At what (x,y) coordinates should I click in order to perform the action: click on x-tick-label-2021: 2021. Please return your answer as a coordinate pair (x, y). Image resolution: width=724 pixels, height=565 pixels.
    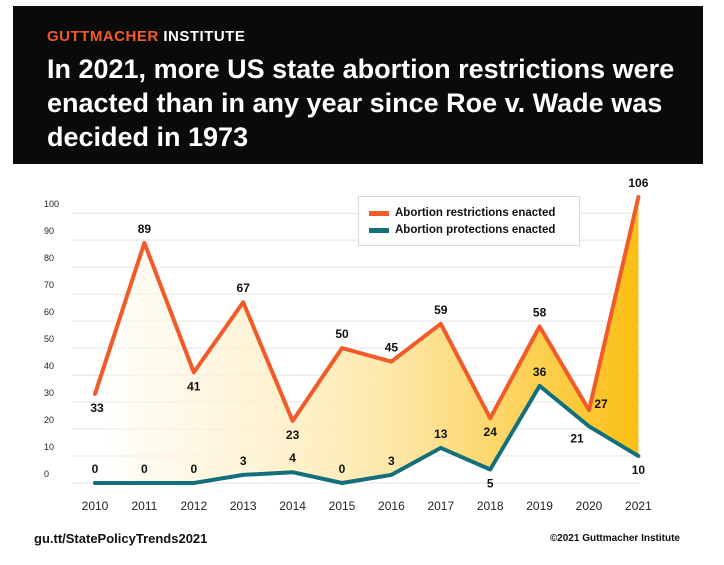
    Looking at the image, I should click on (638, 506).